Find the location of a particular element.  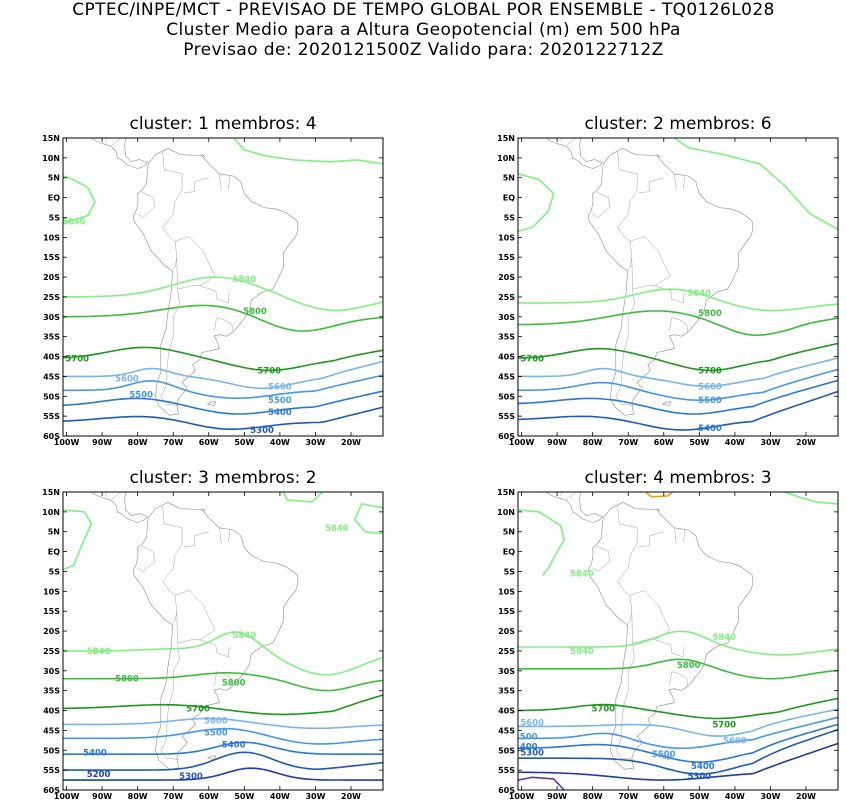

map-frame is located at coordinates (223, 641).